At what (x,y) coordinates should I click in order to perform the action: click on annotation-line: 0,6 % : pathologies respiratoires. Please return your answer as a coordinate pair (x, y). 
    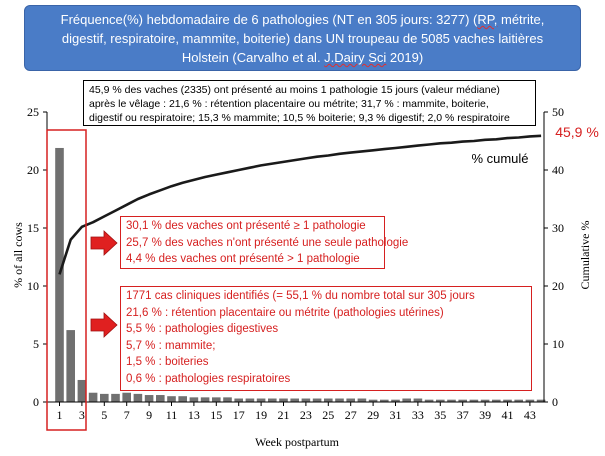
    Looking at the image, I should click on (208, 378).